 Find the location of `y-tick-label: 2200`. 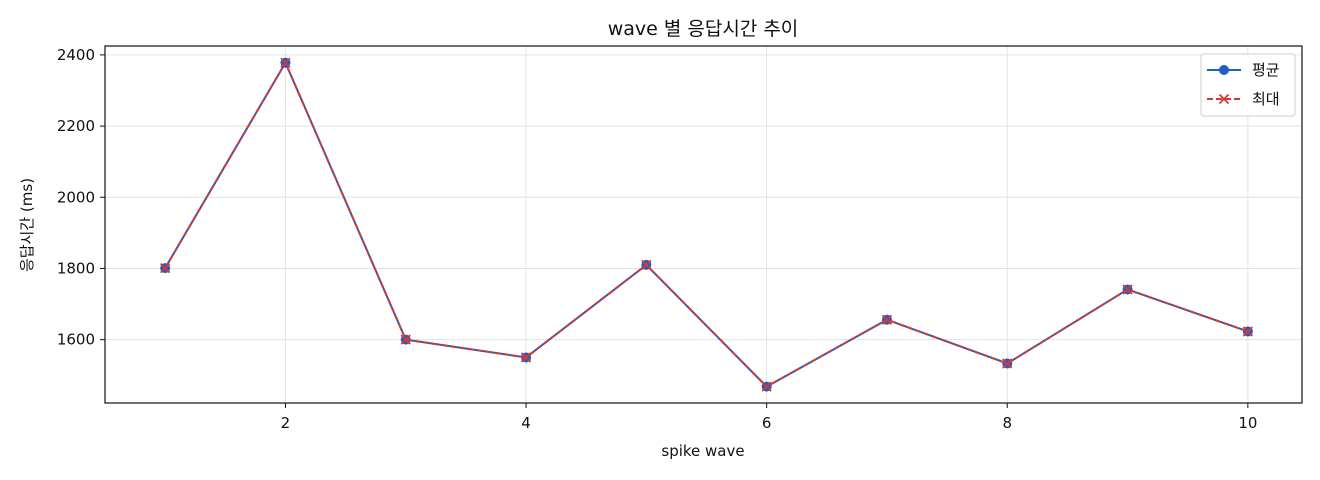

y-tick-label: 2200 is located at coordinates (76, 126).